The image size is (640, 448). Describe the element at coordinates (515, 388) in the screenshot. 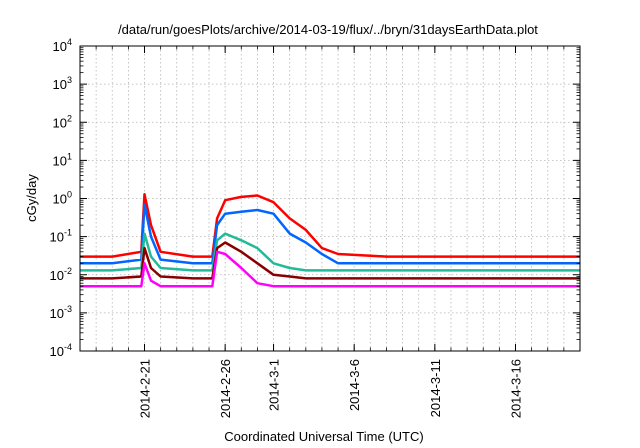

I see `x-tick-label: 2014-3-16` at that location.